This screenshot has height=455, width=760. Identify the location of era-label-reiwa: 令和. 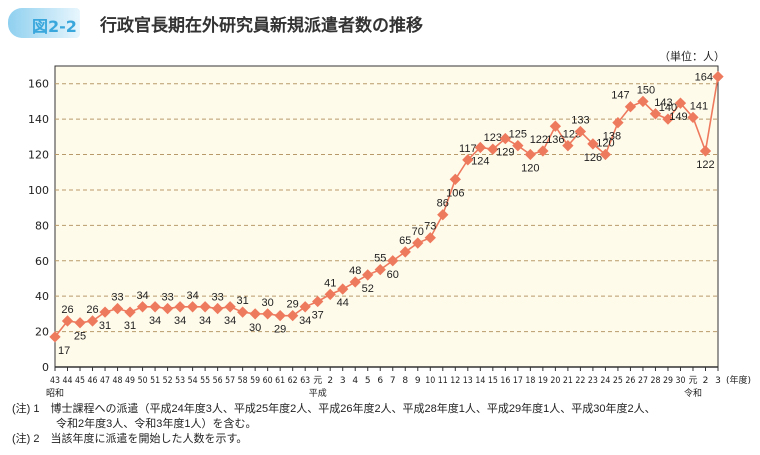
(693, 393).